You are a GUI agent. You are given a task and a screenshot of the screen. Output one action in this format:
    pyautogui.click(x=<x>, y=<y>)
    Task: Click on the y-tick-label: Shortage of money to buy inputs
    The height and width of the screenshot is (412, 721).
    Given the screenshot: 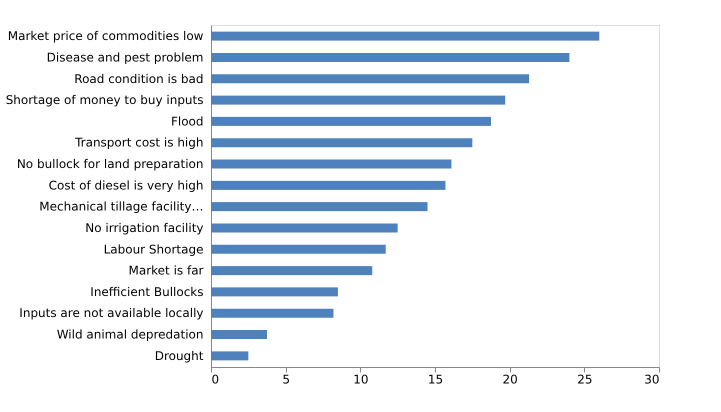 What is the action you would take?
    pyautogui.click(x=105, y=100)
    